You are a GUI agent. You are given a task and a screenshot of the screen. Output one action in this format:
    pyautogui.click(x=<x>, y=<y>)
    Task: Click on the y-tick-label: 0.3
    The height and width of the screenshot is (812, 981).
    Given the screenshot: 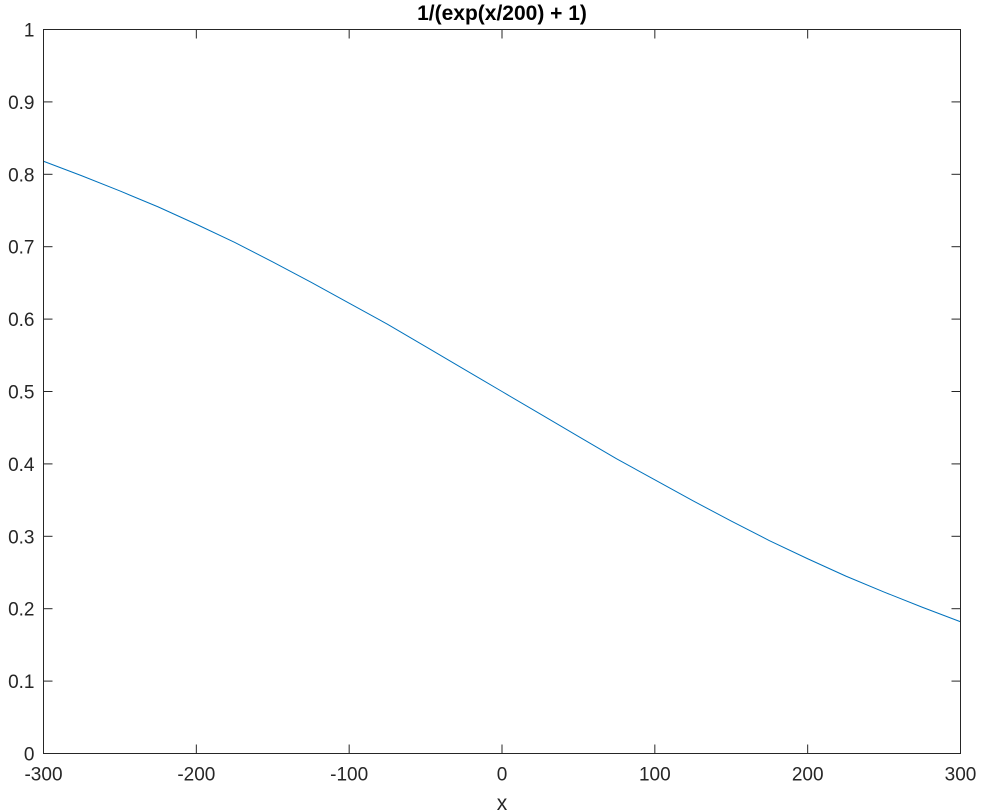 What is the action you would take?
    pyautogui.click(x=21, y=537)
    